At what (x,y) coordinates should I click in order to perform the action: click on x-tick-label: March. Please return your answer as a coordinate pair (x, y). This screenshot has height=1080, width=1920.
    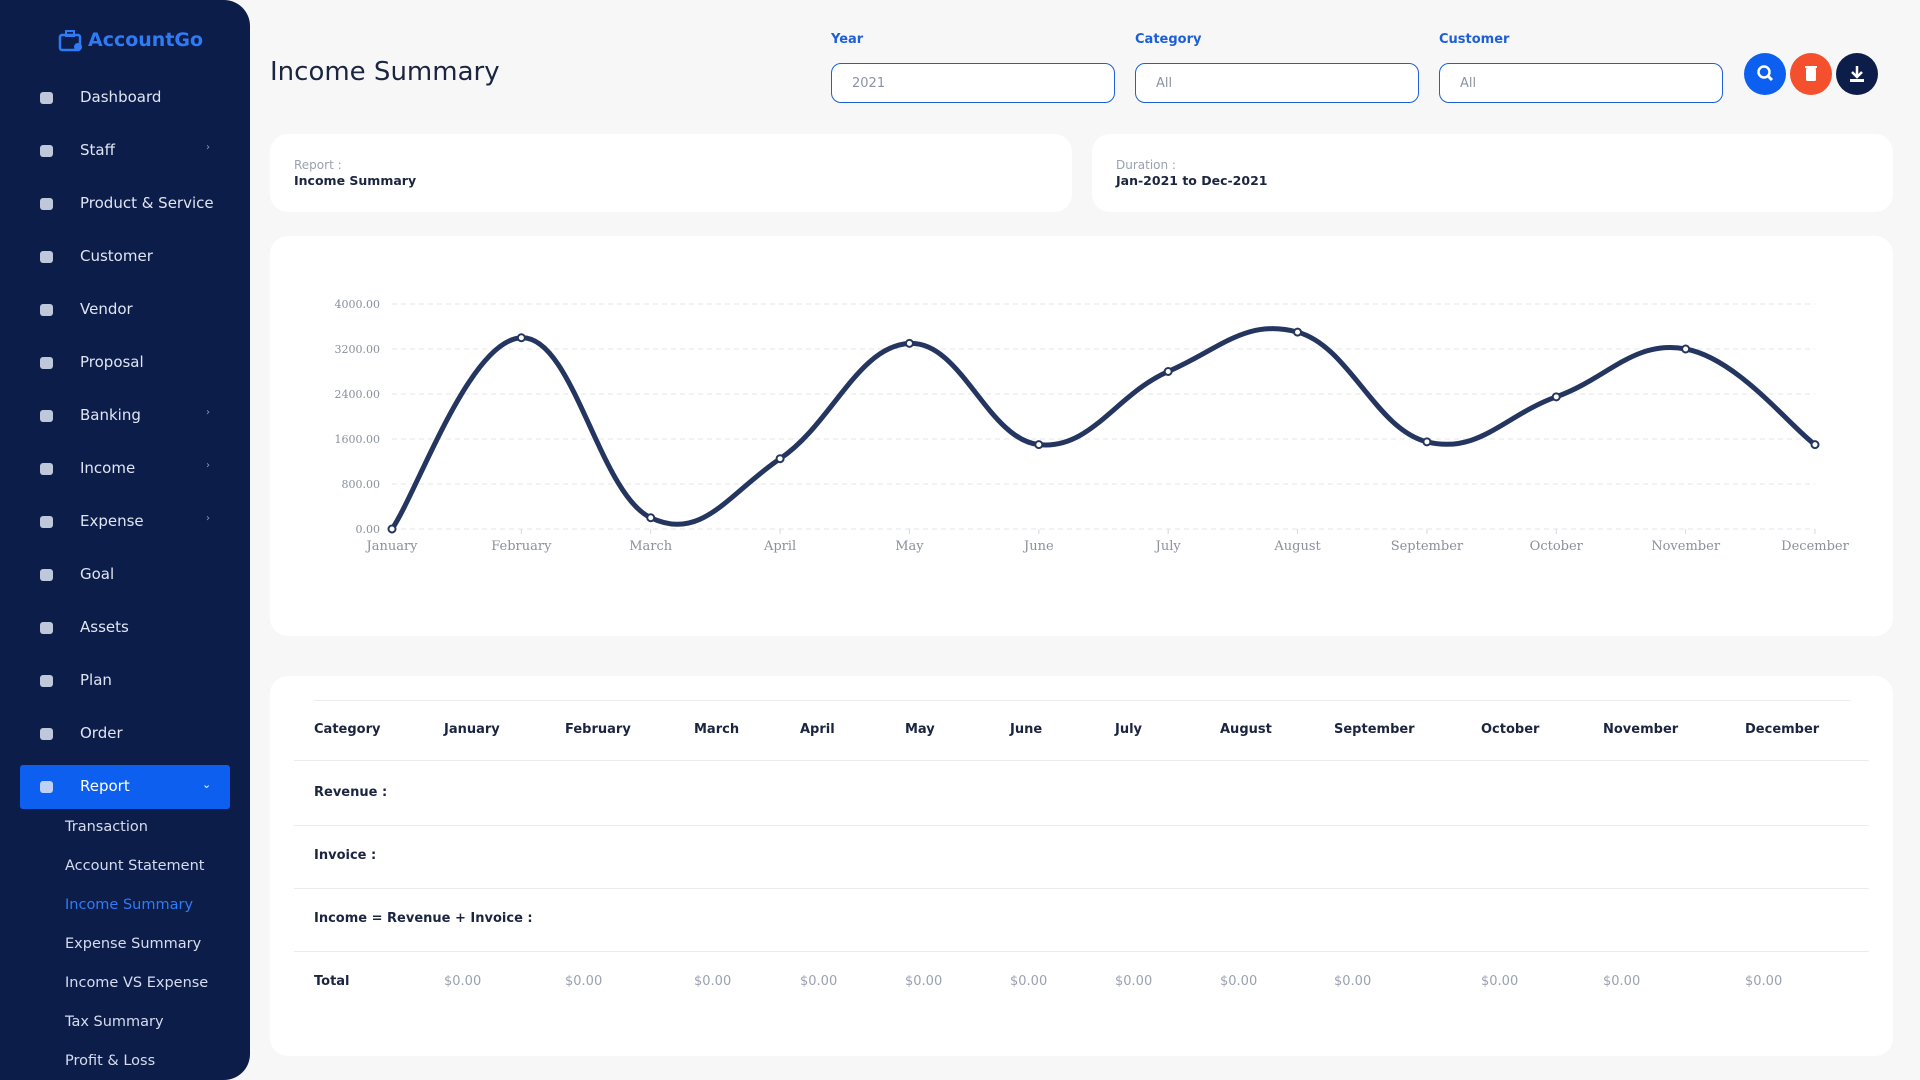
    Looking at the image, I should click on (651, 546).